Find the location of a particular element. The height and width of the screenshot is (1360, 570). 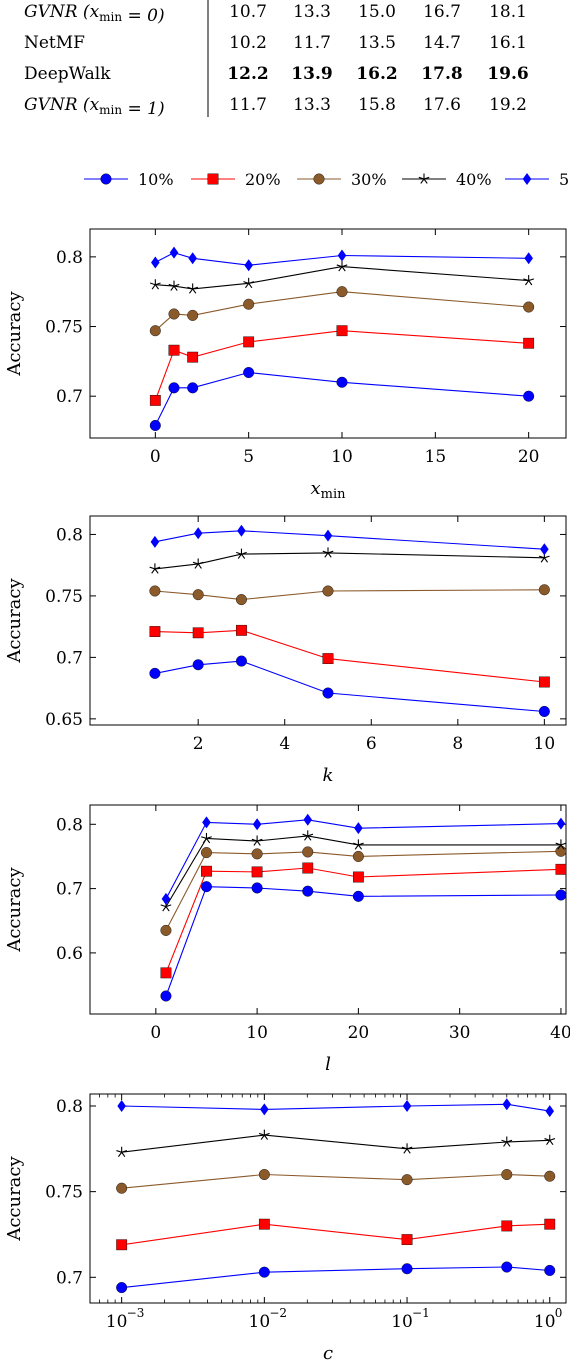

legend-entry: 10% is located at coordinates (129, 179).